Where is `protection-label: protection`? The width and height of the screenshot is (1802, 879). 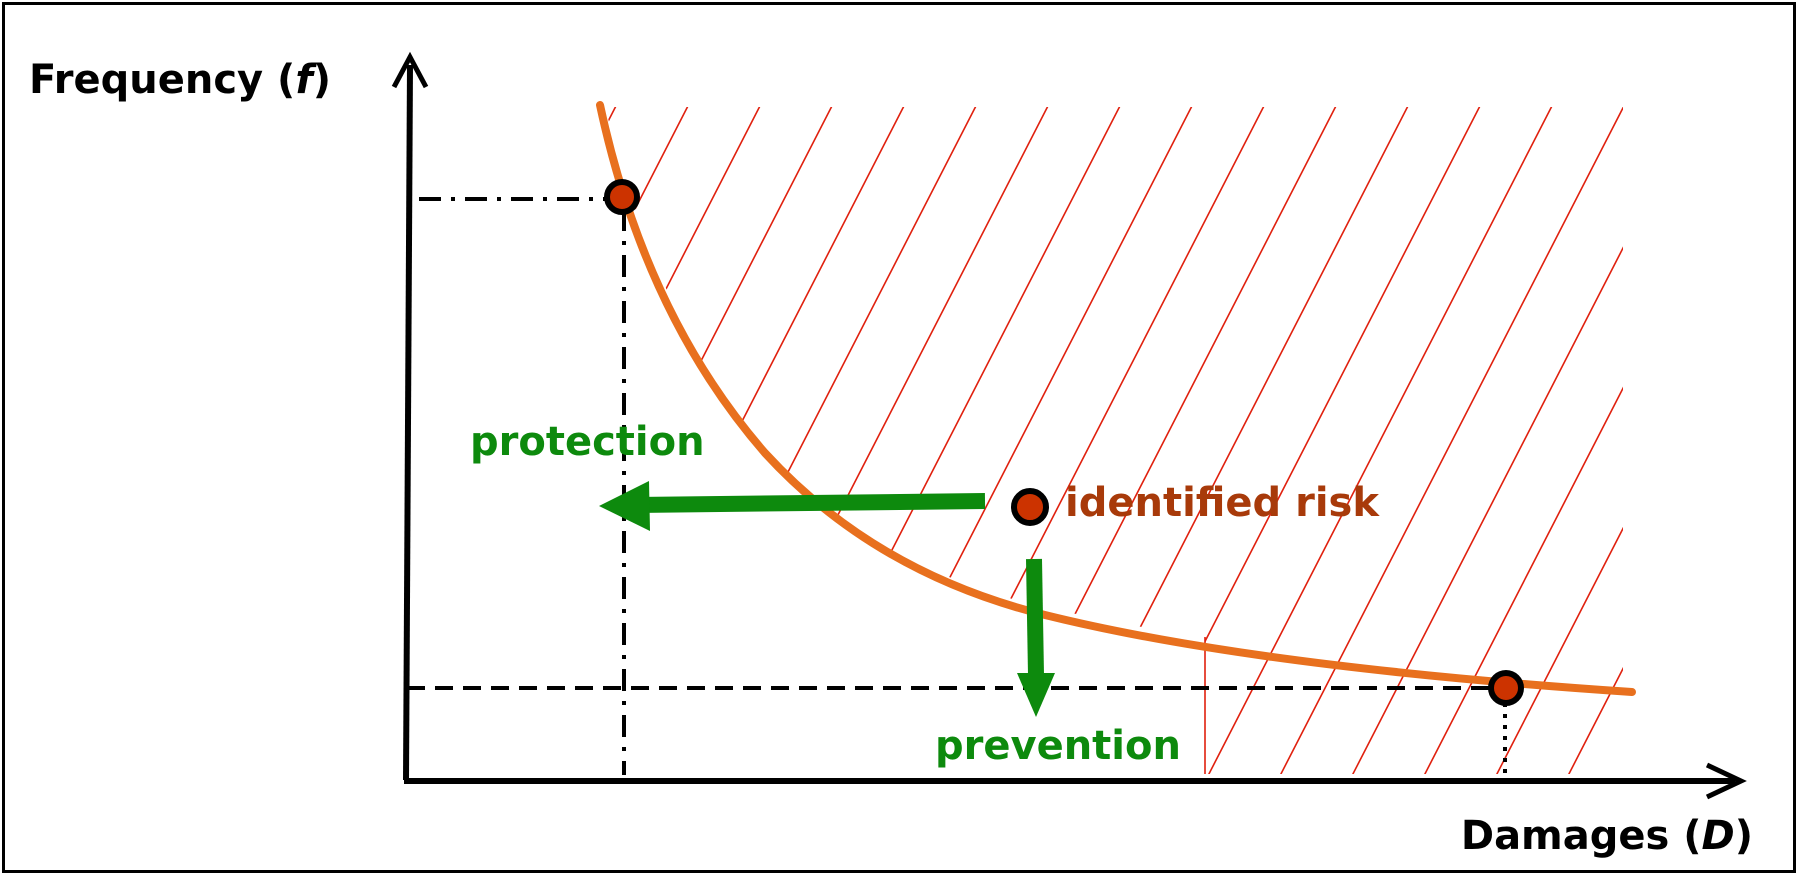
protection-label: protection is located at coordinates (587, 442).